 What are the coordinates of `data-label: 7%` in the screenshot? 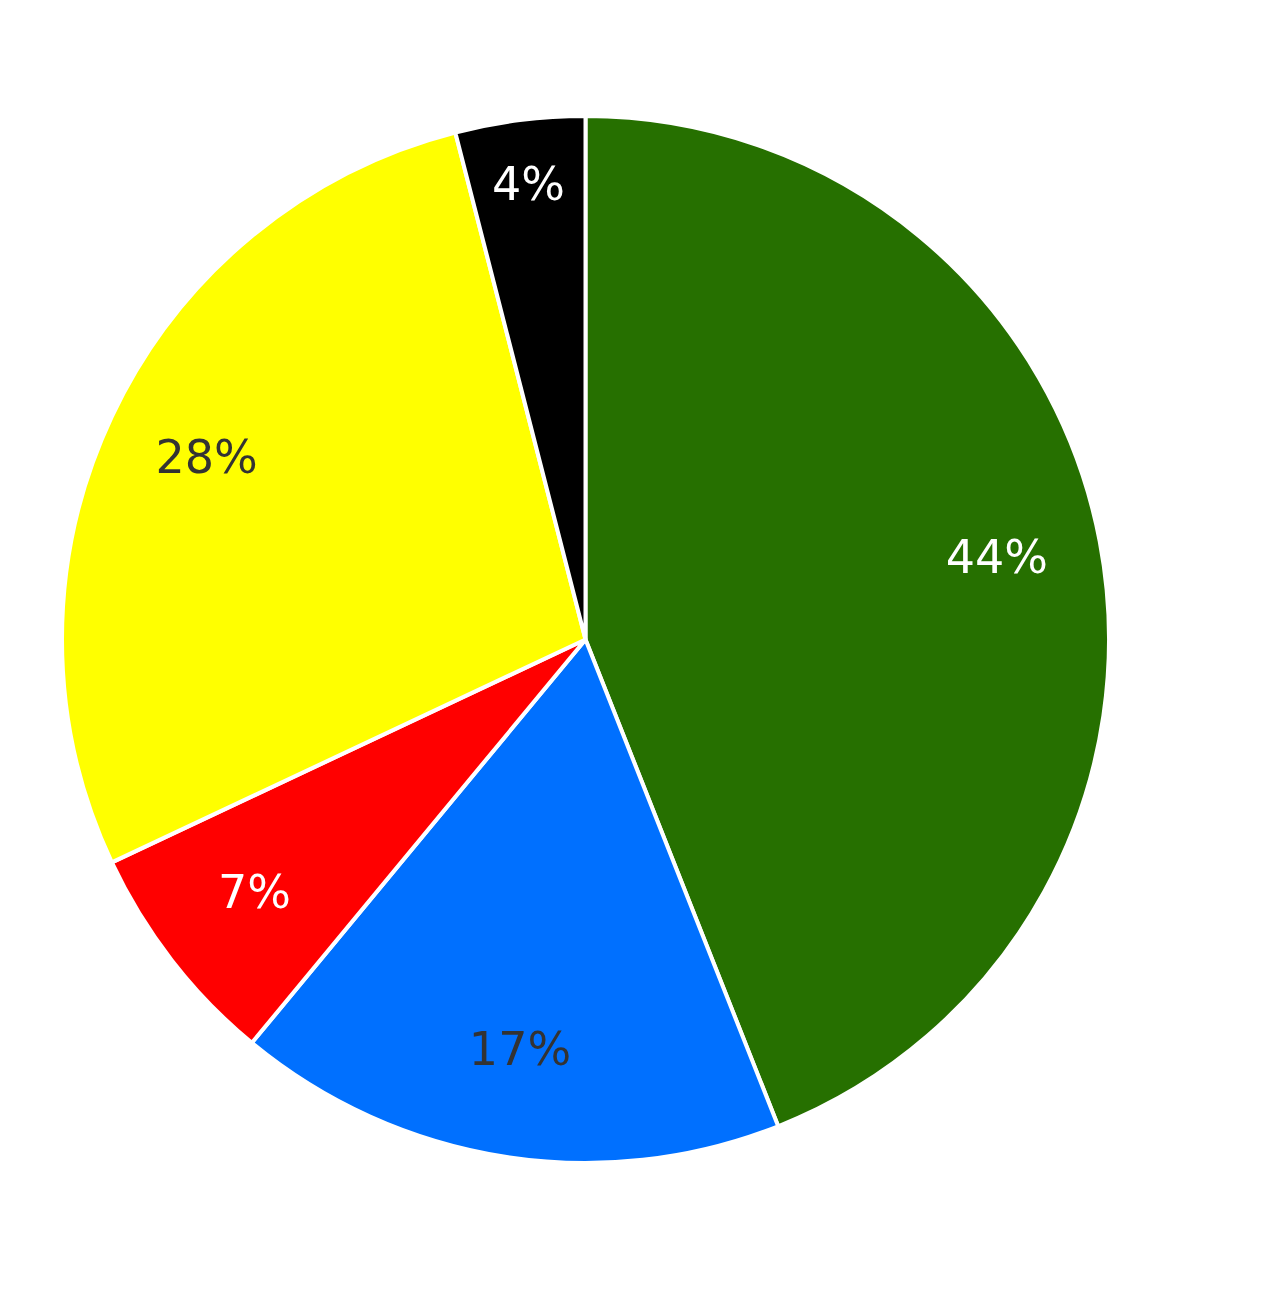 It's located at (255, 892).